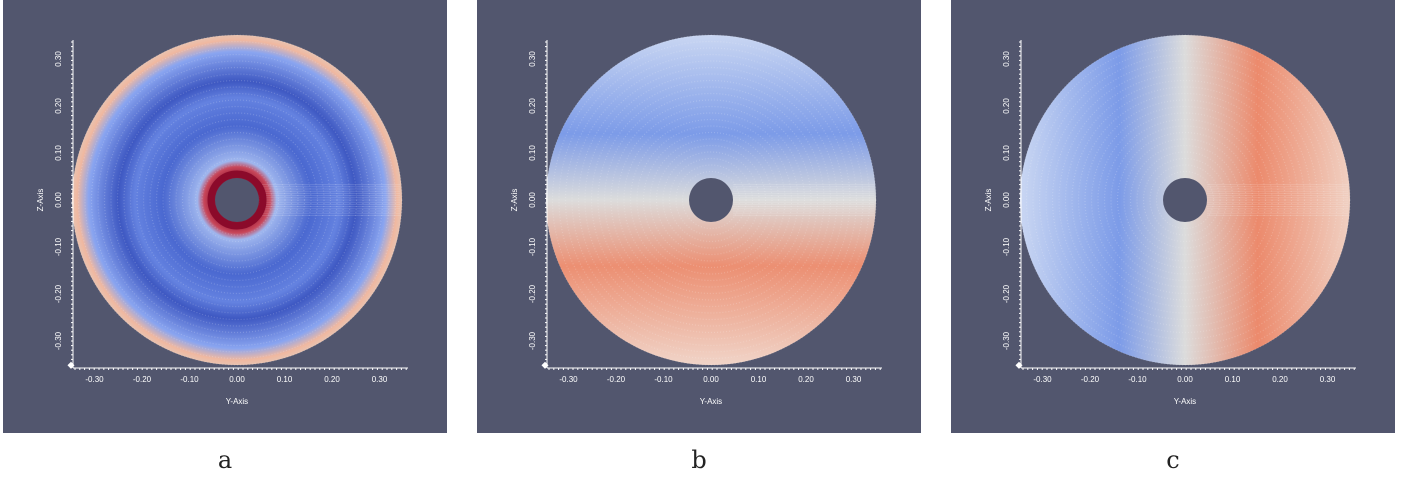 The width and height of the screenshot is (1410, 479). Describe the element at coordinates (1006, 153) in the screenshot. I see `y-tick-label: 0.10` at that location.